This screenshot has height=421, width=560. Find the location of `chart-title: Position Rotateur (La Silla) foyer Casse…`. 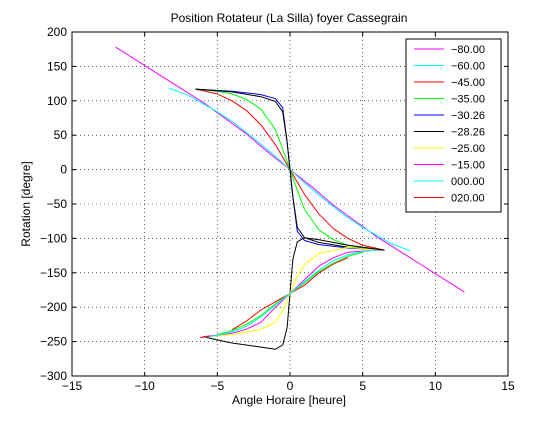

chart-title: Position Rotateur (La Silla) foyer Casse… is located at coordinates (289, 18).